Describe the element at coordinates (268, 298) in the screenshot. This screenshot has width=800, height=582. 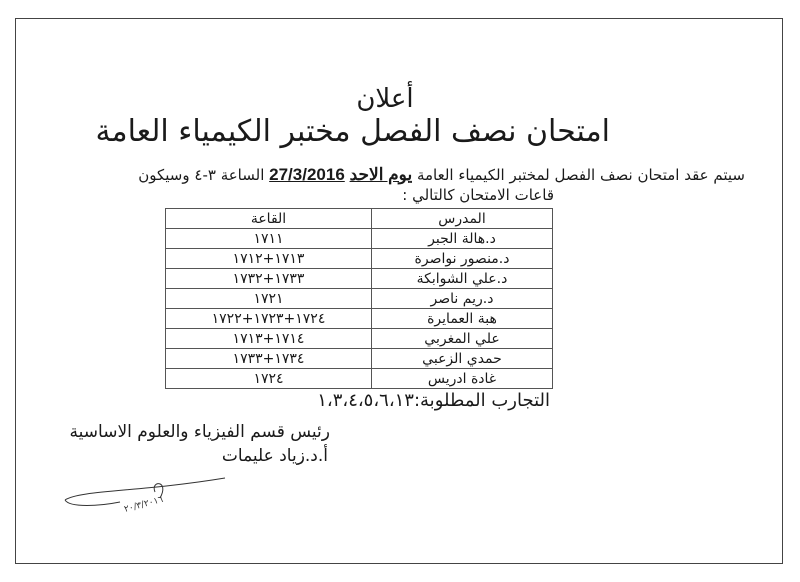
I see `room-cell: ١٧٢١` at that location.